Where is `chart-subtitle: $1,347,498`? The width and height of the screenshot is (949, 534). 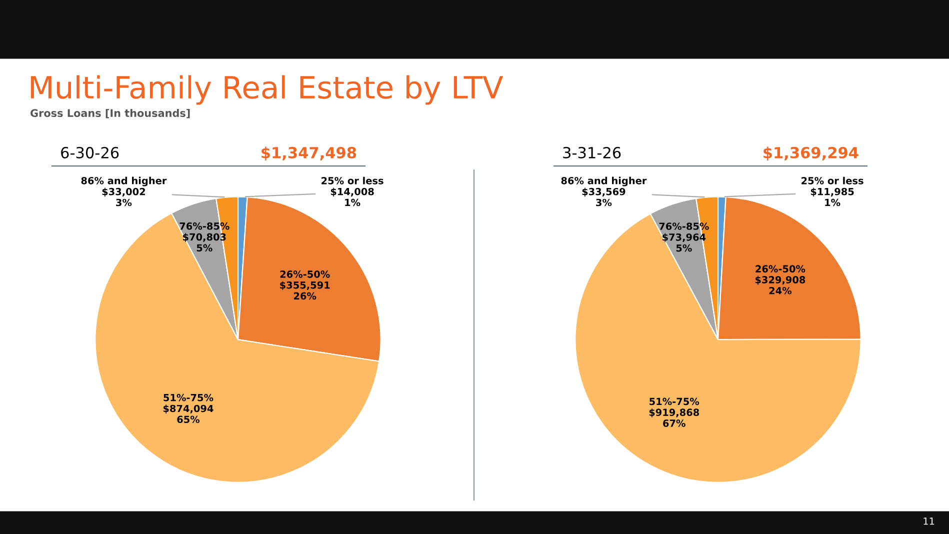 chart-subtitle: $1,347,498 is located at coordinates (309, 153).